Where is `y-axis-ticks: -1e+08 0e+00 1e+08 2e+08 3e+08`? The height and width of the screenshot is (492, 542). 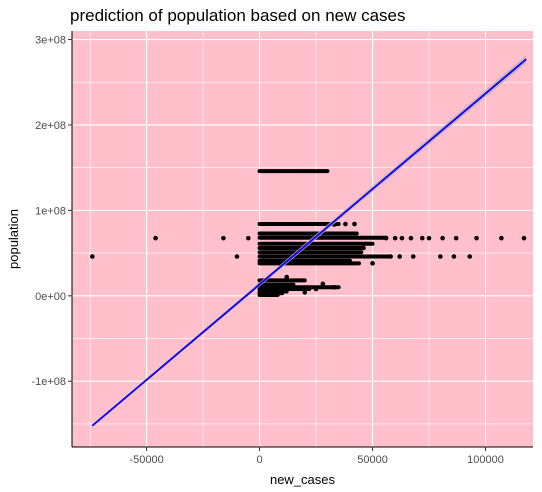 y-axis-ticks: -1e+08 0e+00 1e+08 2e+08 3e+08 is located at coordinates (51, 211).